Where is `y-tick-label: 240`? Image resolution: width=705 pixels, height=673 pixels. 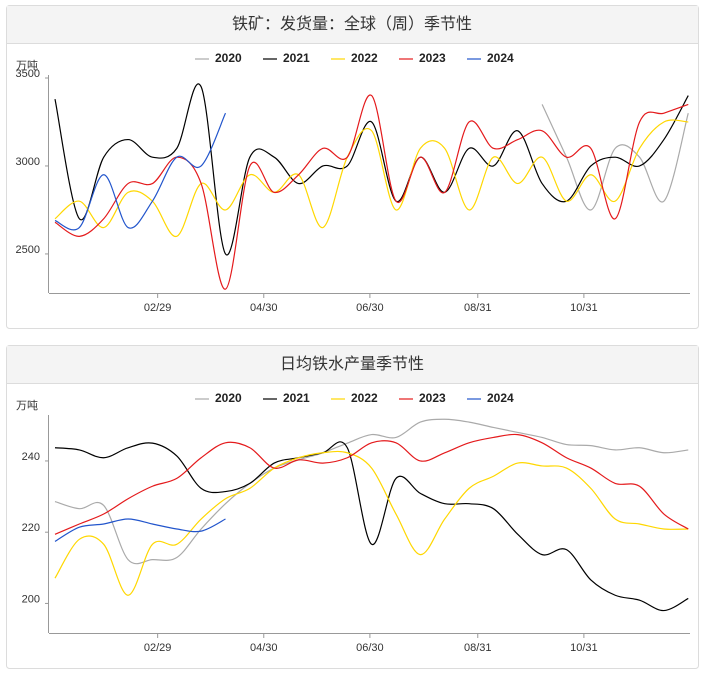 y-tick-label: 240 is located at coordinates (31, 457).